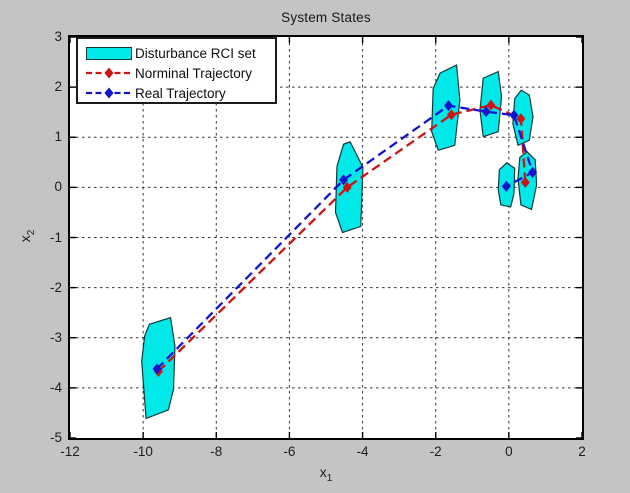 This screenshot has height=493, width=630. Describe the element at coordinates (326, 474) in the screenshot. I see `x-axis-label: x1` at that location.